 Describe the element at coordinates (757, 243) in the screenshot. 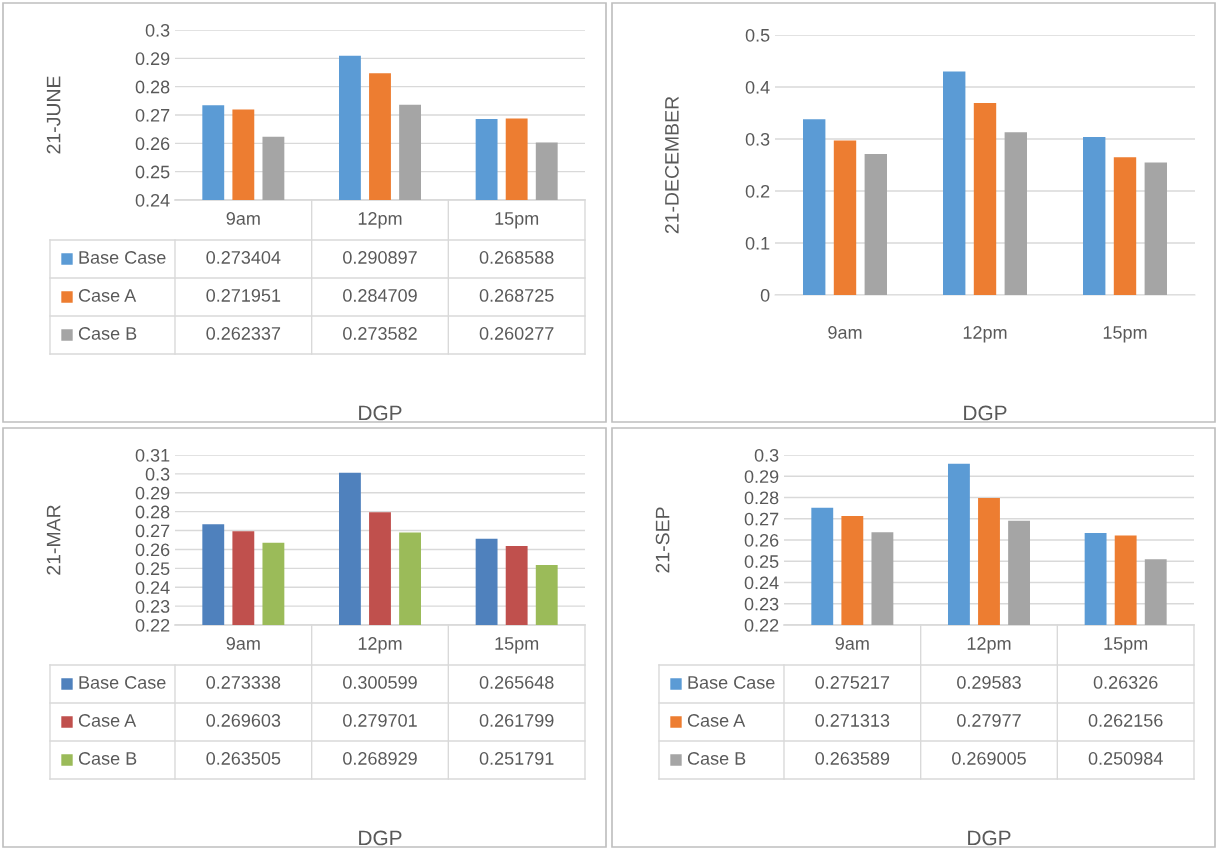

I see `y-tick-label: 0.1` at that location.